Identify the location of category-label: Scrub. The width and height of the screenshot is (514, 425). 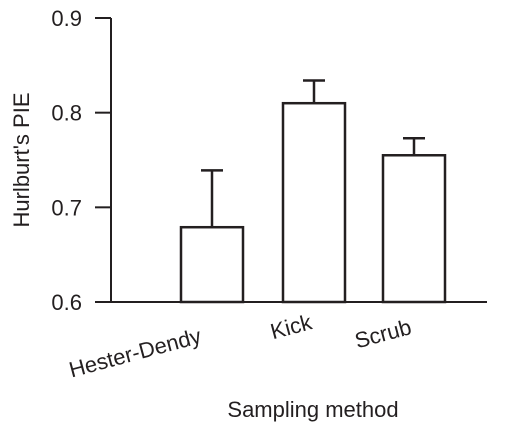
(383, 333).